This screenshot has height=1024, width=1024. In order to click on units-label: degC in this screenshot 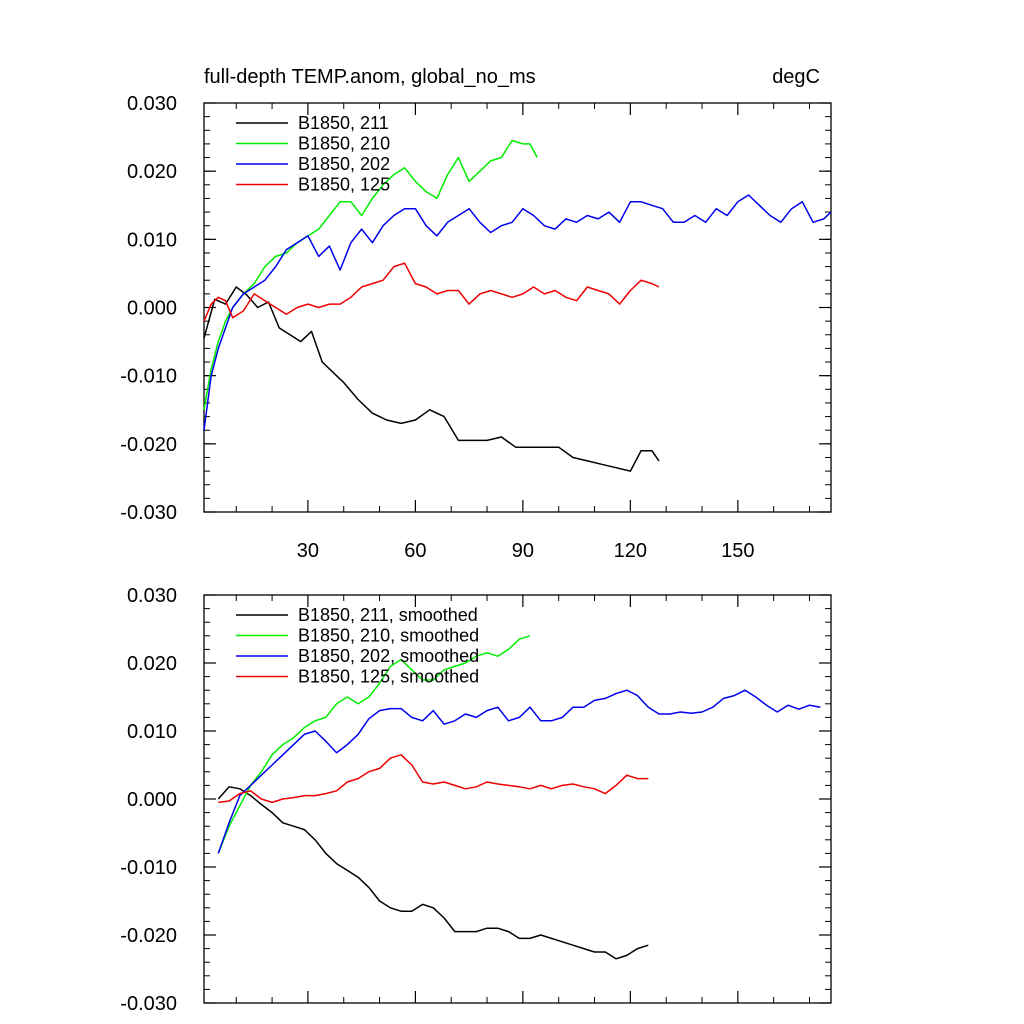, I will do `click(796, 77)`.